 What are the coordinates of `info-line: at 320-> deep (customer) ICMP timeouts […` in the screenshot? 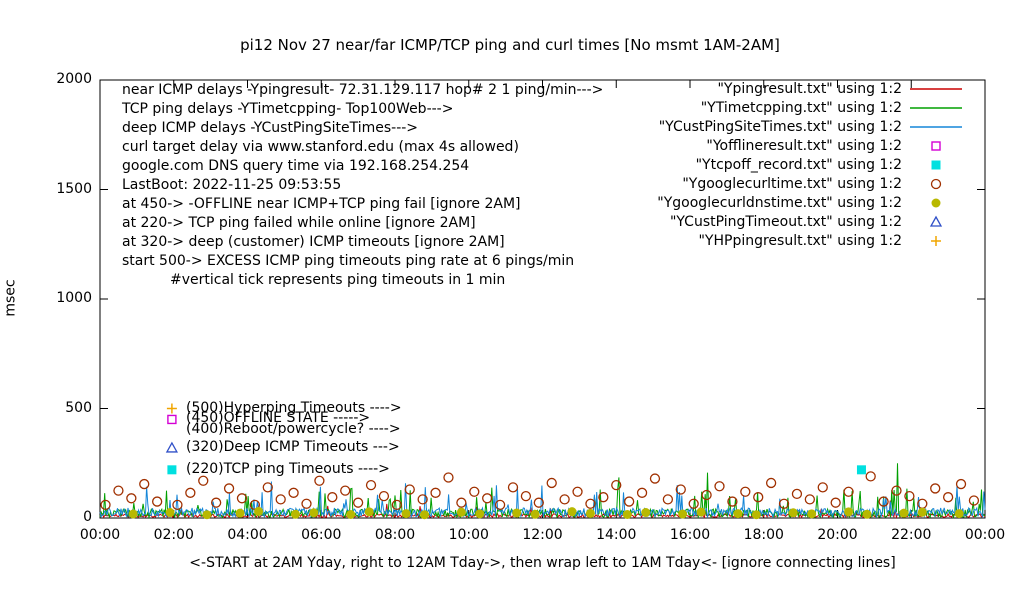 It's located at (313, 242).